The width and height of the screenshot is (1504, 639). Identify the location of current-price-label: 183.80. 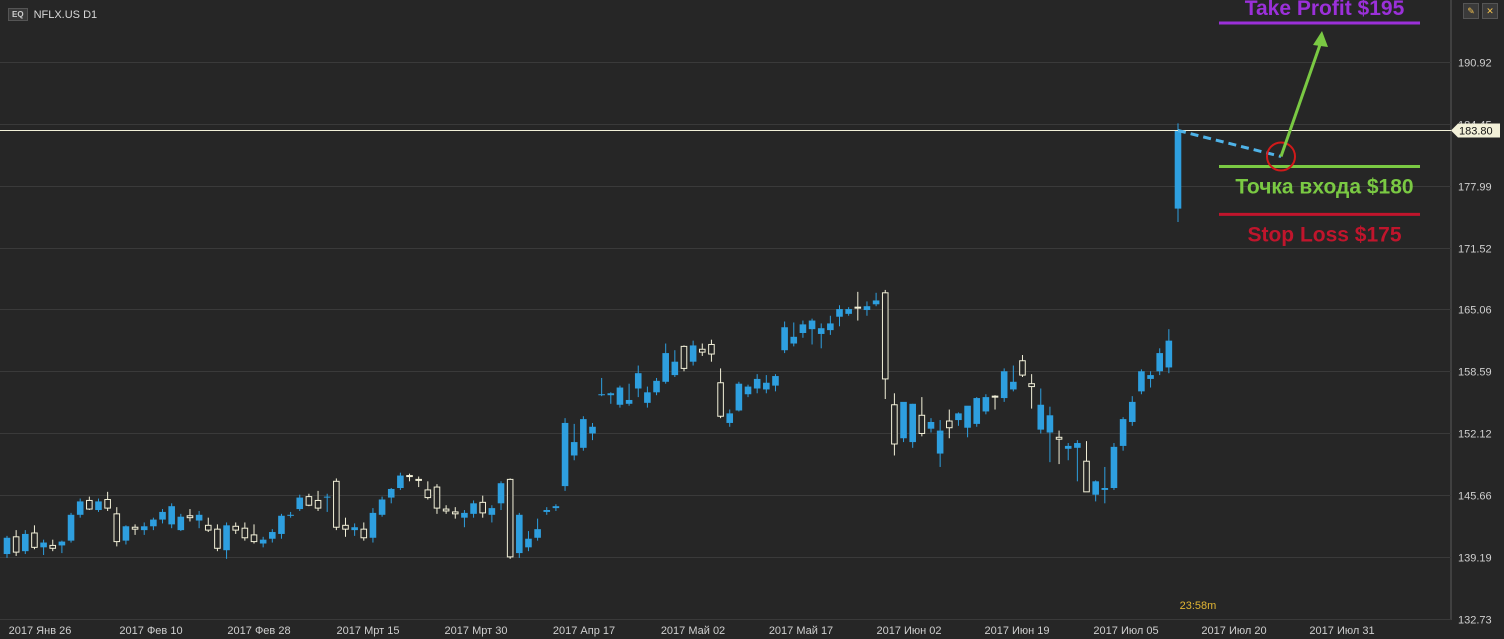
(1476, 132).